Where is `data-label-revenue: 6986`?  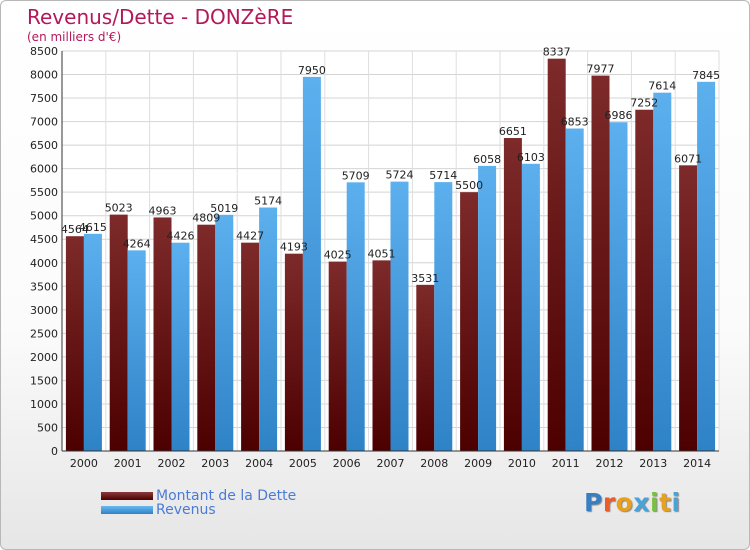
data-label-revenue: 6986 is located at coordinates (619, 115).